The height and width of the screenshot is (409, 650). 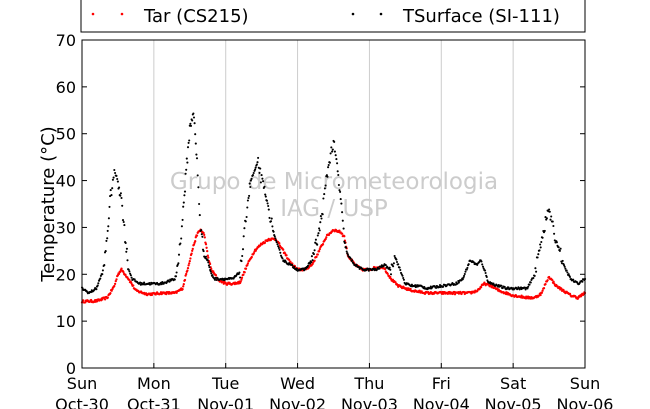 What do you see at coordinates (66, 181) in the screenshot?
I see `y-tick-label: 40` at bounding box center [66, 181].